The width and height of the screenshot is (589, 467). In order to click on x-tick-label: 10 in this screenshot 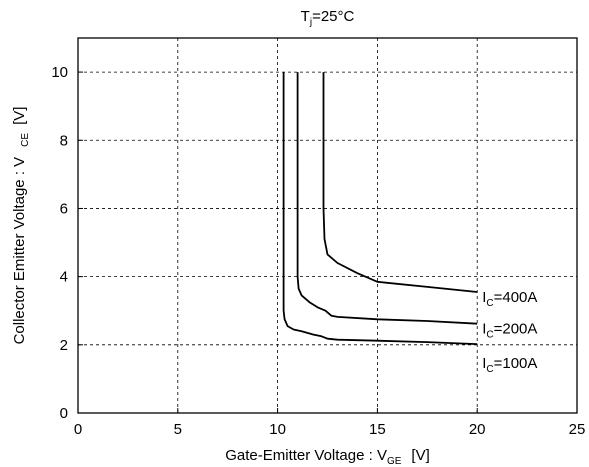, I will do `click(277, 429)`.